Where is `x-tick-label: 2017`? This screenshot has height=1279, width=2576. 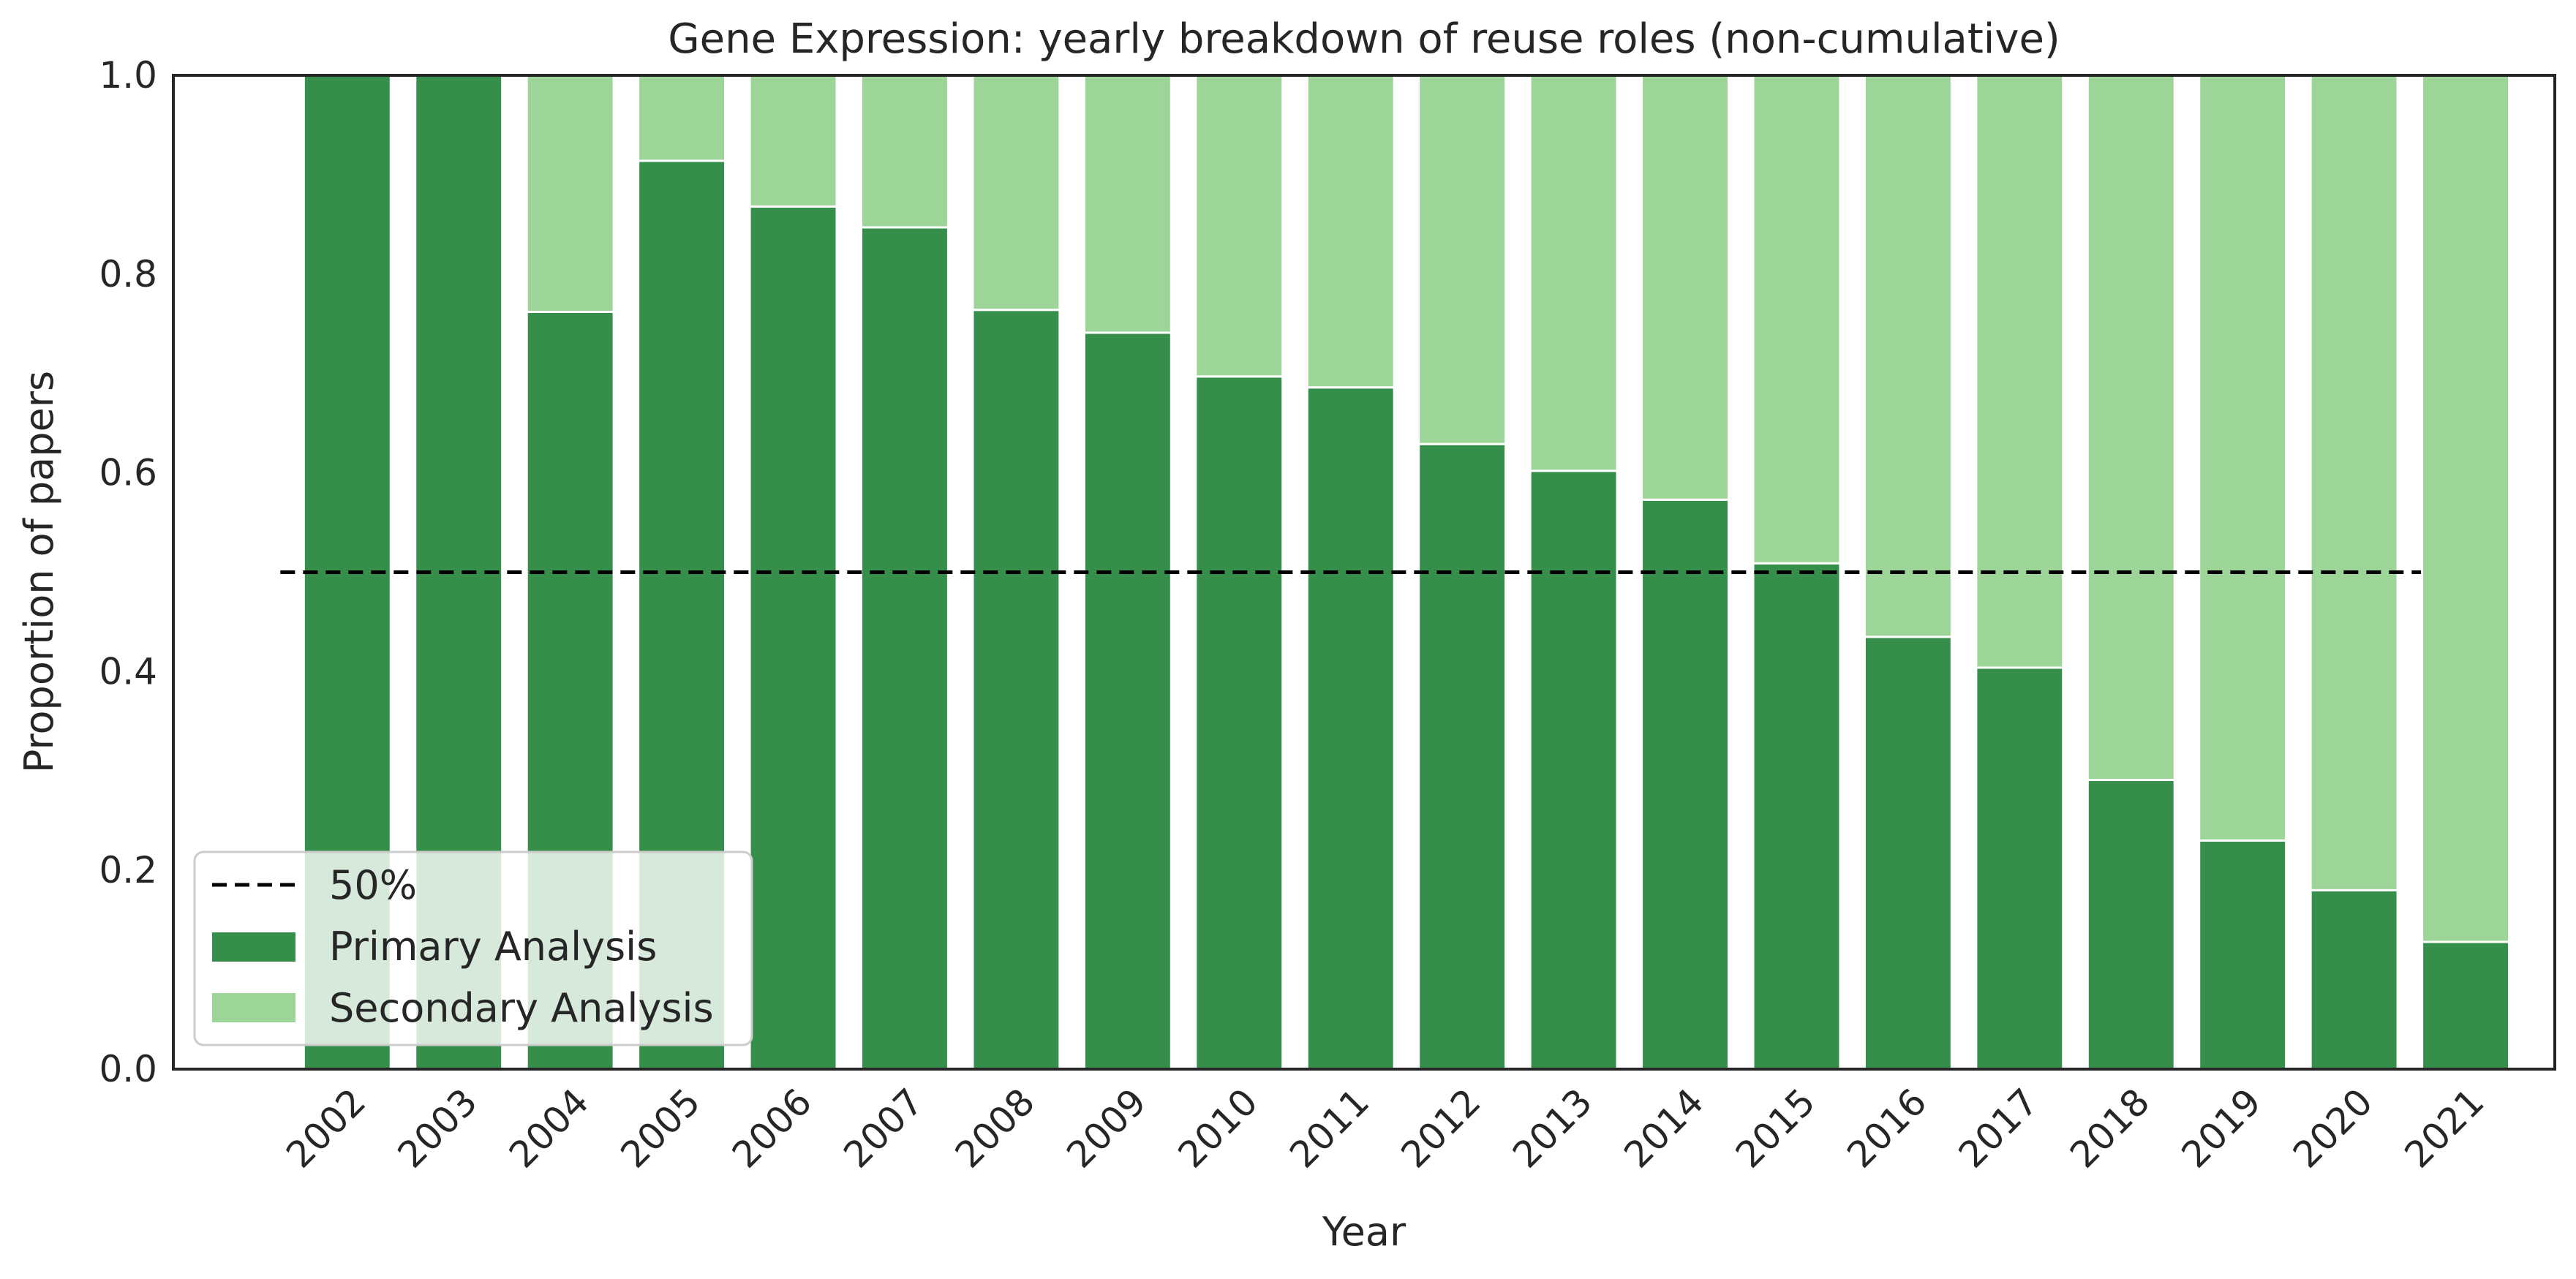 x-tick-label: 2017 is located at coordinates (1998, 1128).